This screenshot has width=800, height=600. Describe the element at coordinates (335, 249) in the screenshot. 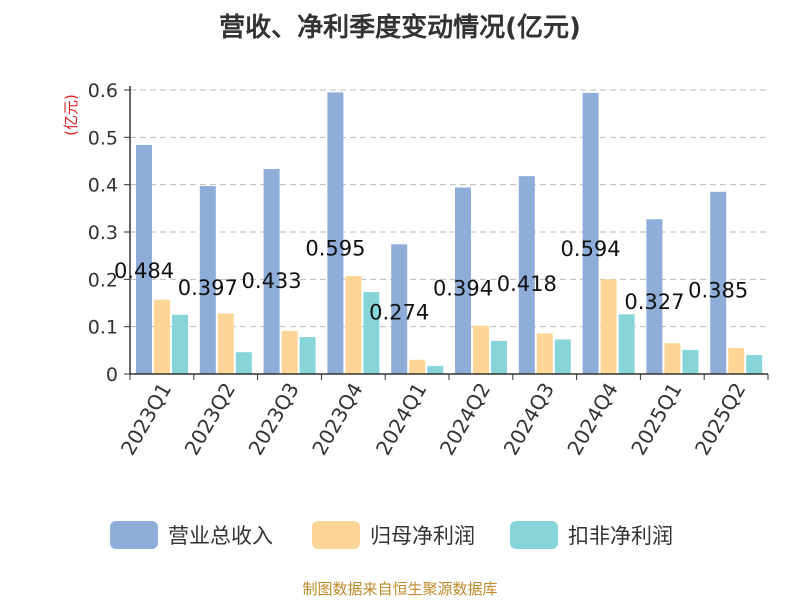

I see `data-label-2023Q4: 0.595` at that location.